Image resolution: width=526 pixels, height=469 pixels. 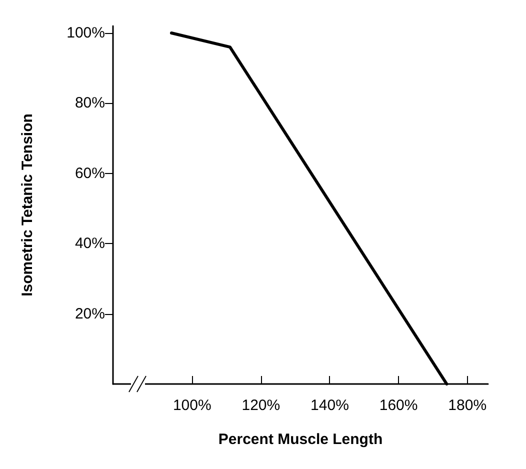 I want to click on y-tick-label: 60%, so click(x=89, y=173).